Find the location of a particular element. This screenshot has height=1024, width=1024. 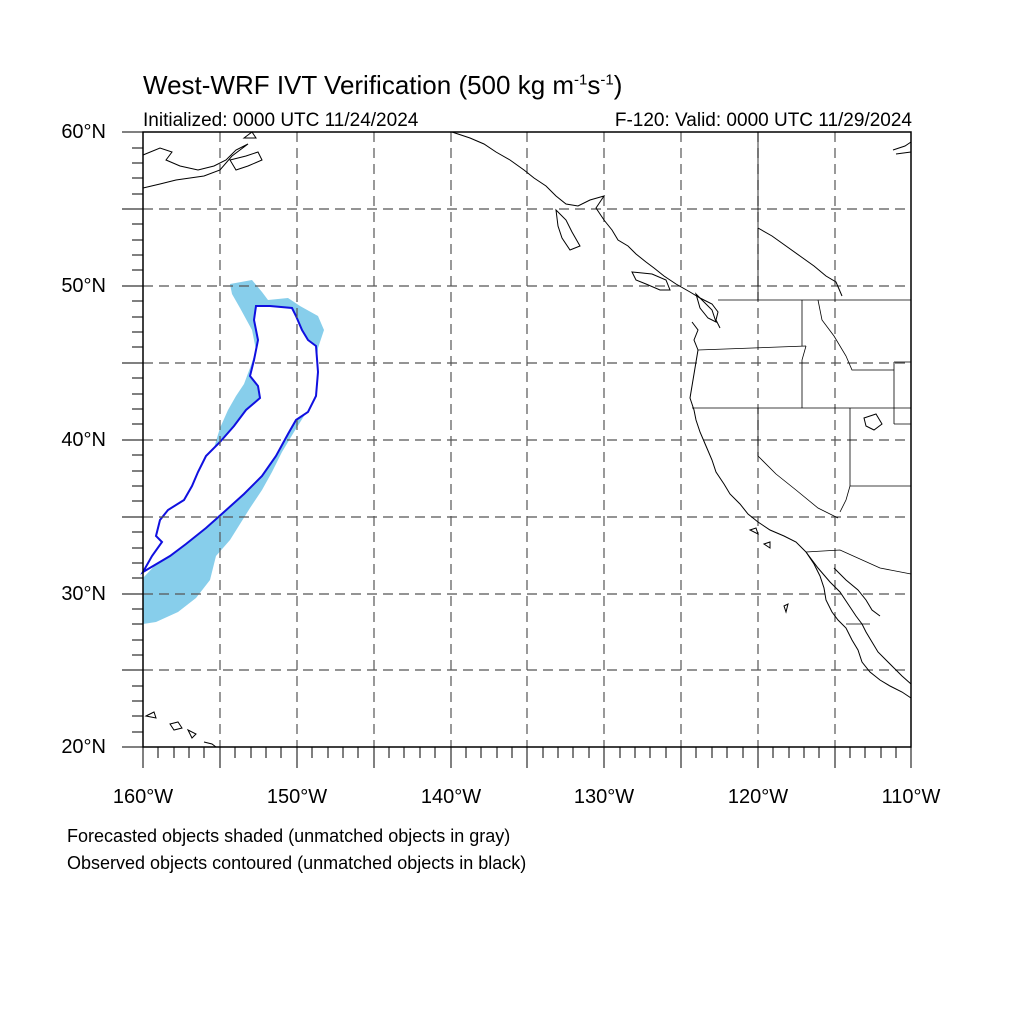

lat-label-40n: 40°N is located at coordinates (83, 440).